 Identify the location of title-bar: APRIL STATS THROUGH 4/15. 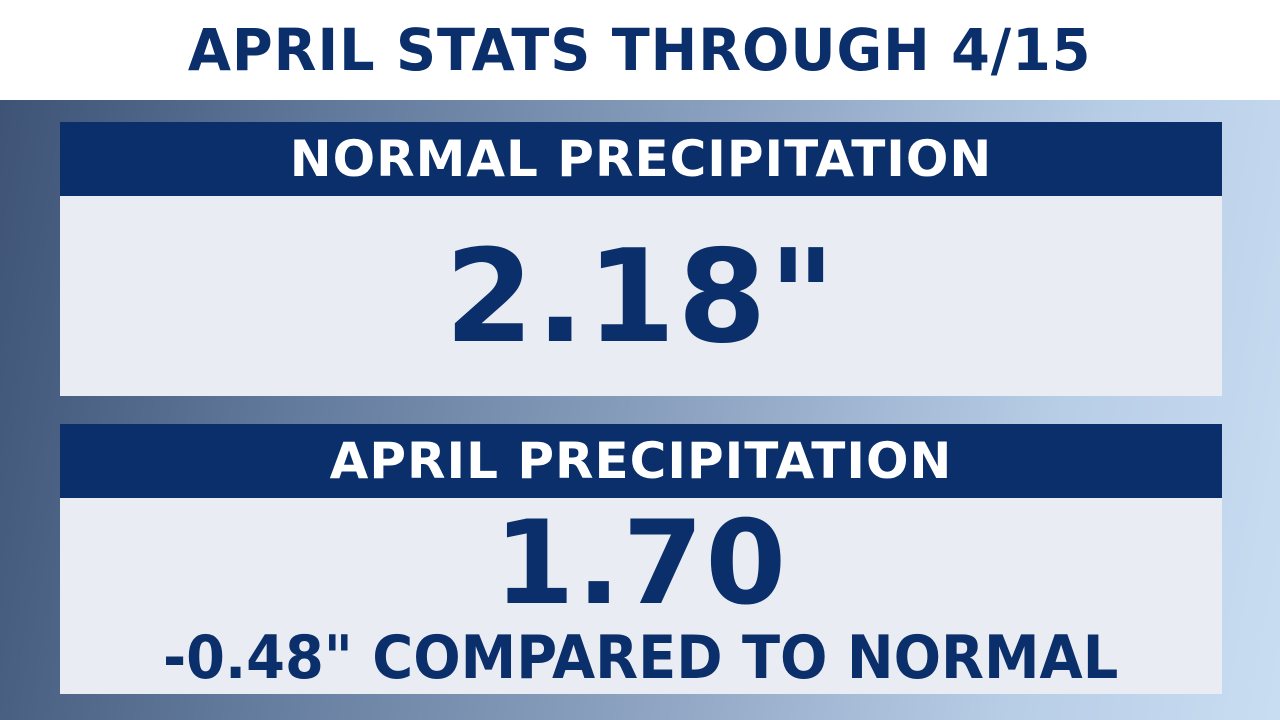
(640, 50).